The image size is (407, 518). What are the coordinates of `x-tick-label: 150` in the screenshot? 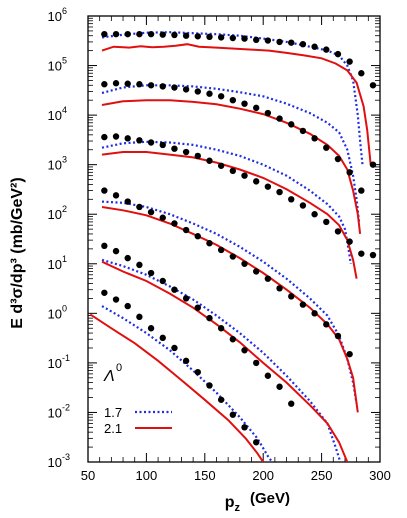 It's located at (205, 475).